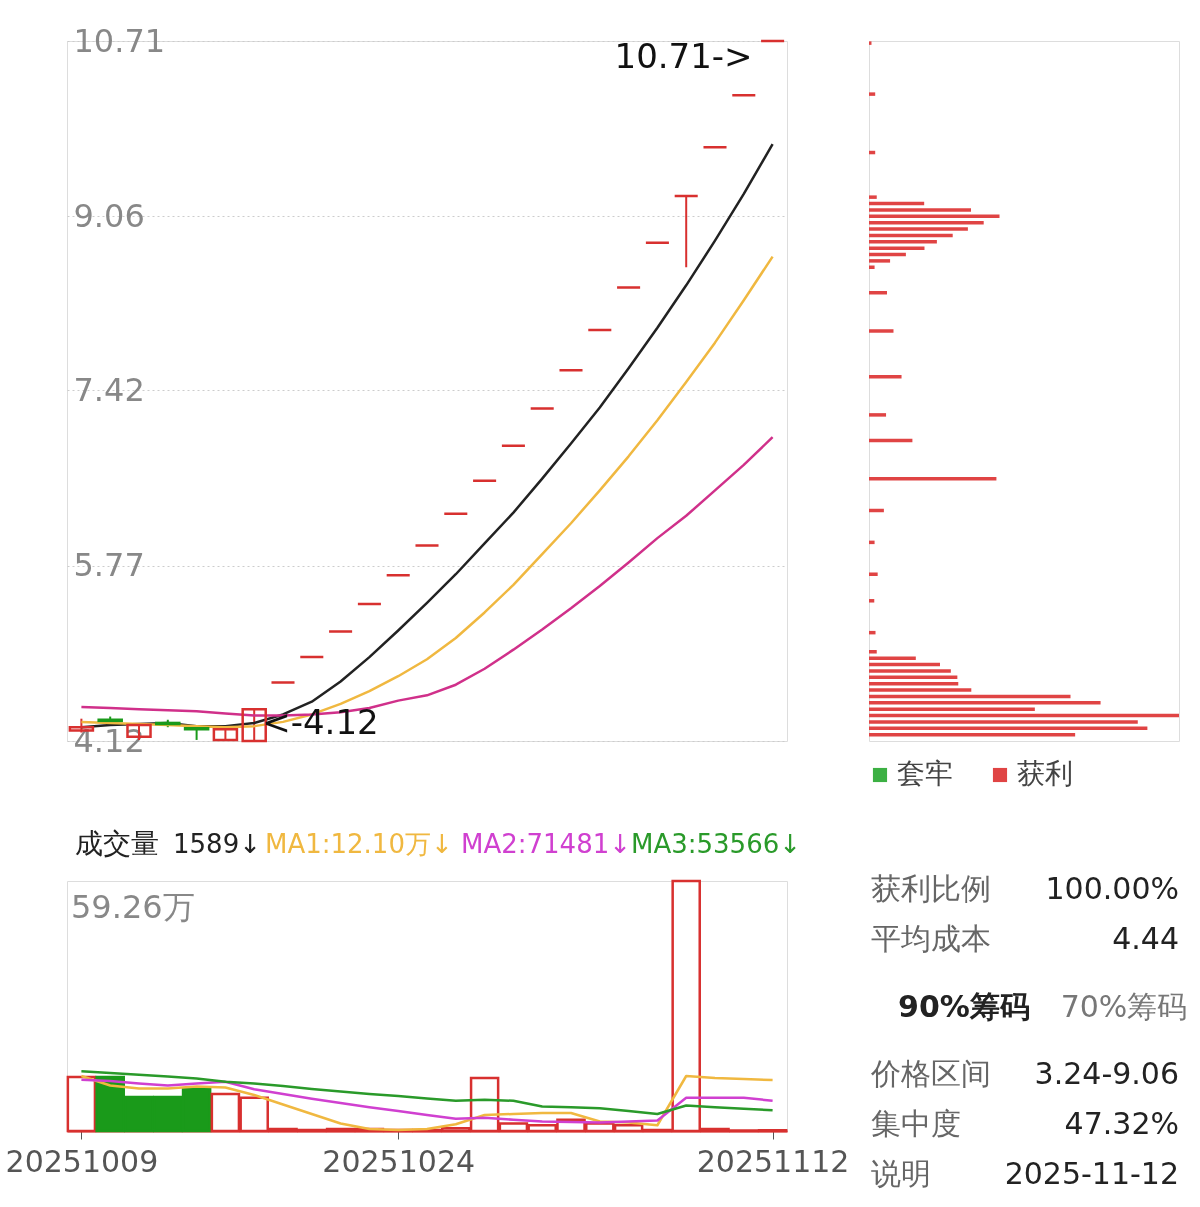 This screenshot has width=1200, height=1207. I want to click on text: 70%筹码, so click(1124, 1006).